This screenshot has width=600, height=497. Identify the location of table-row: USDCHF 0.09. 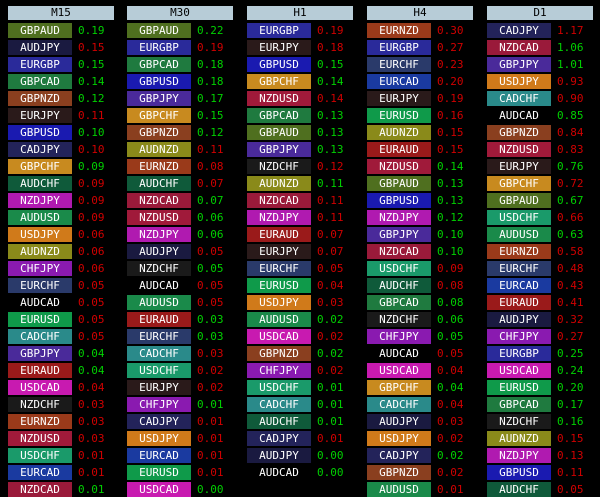
(420, 268).